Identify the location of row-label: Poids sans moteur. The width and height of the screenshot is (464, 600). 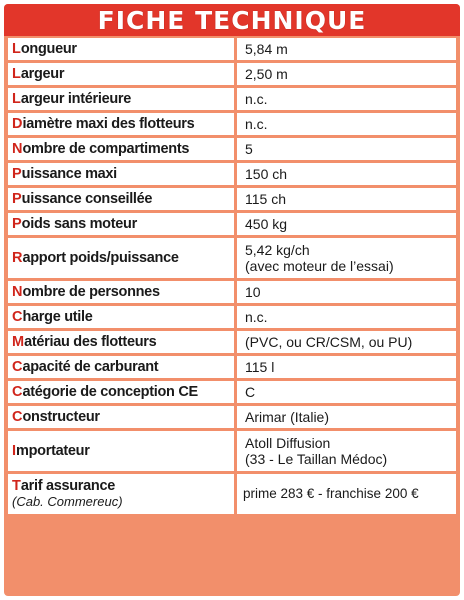
(74, 224).